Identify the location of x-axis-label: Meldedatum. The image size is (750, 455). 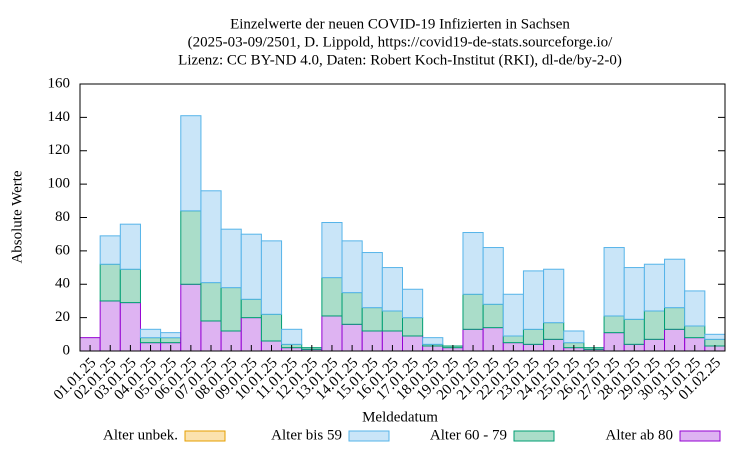
(400, 417).